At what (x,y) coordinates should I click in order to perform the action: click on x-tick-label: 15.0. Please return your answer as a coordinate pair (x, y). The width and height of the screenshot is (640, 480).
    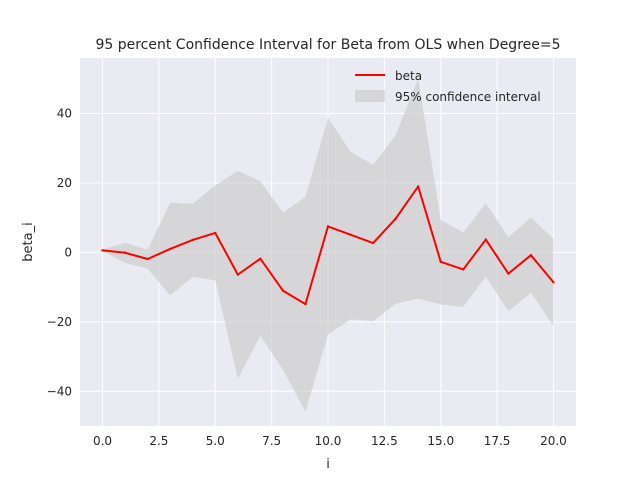
    Looking at the image, I should click on (440, 441).